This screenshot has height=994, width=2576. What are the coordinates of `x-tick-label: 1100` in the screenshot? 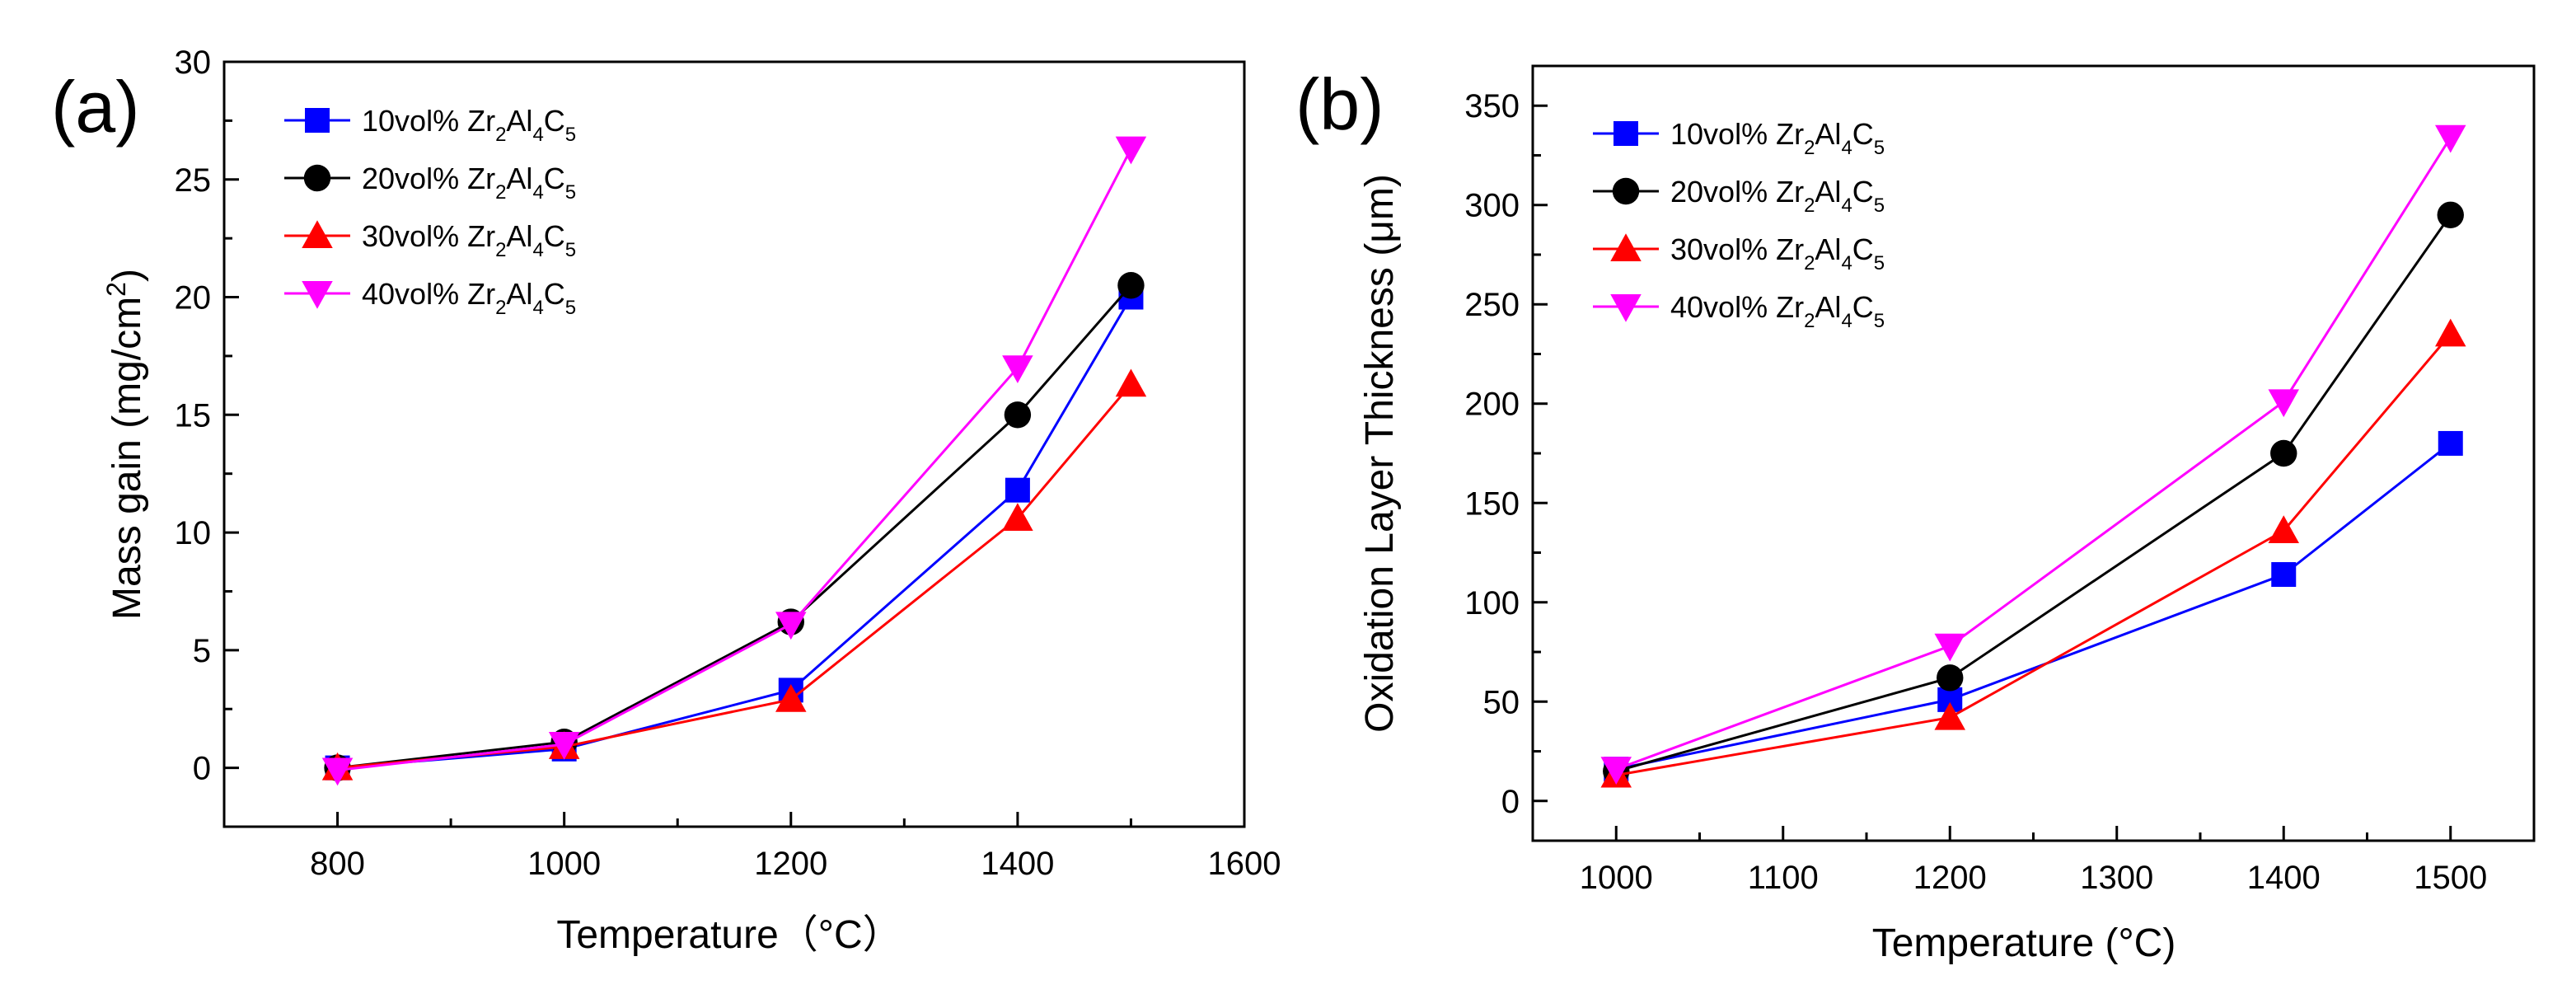 It's located at (1783, 878).